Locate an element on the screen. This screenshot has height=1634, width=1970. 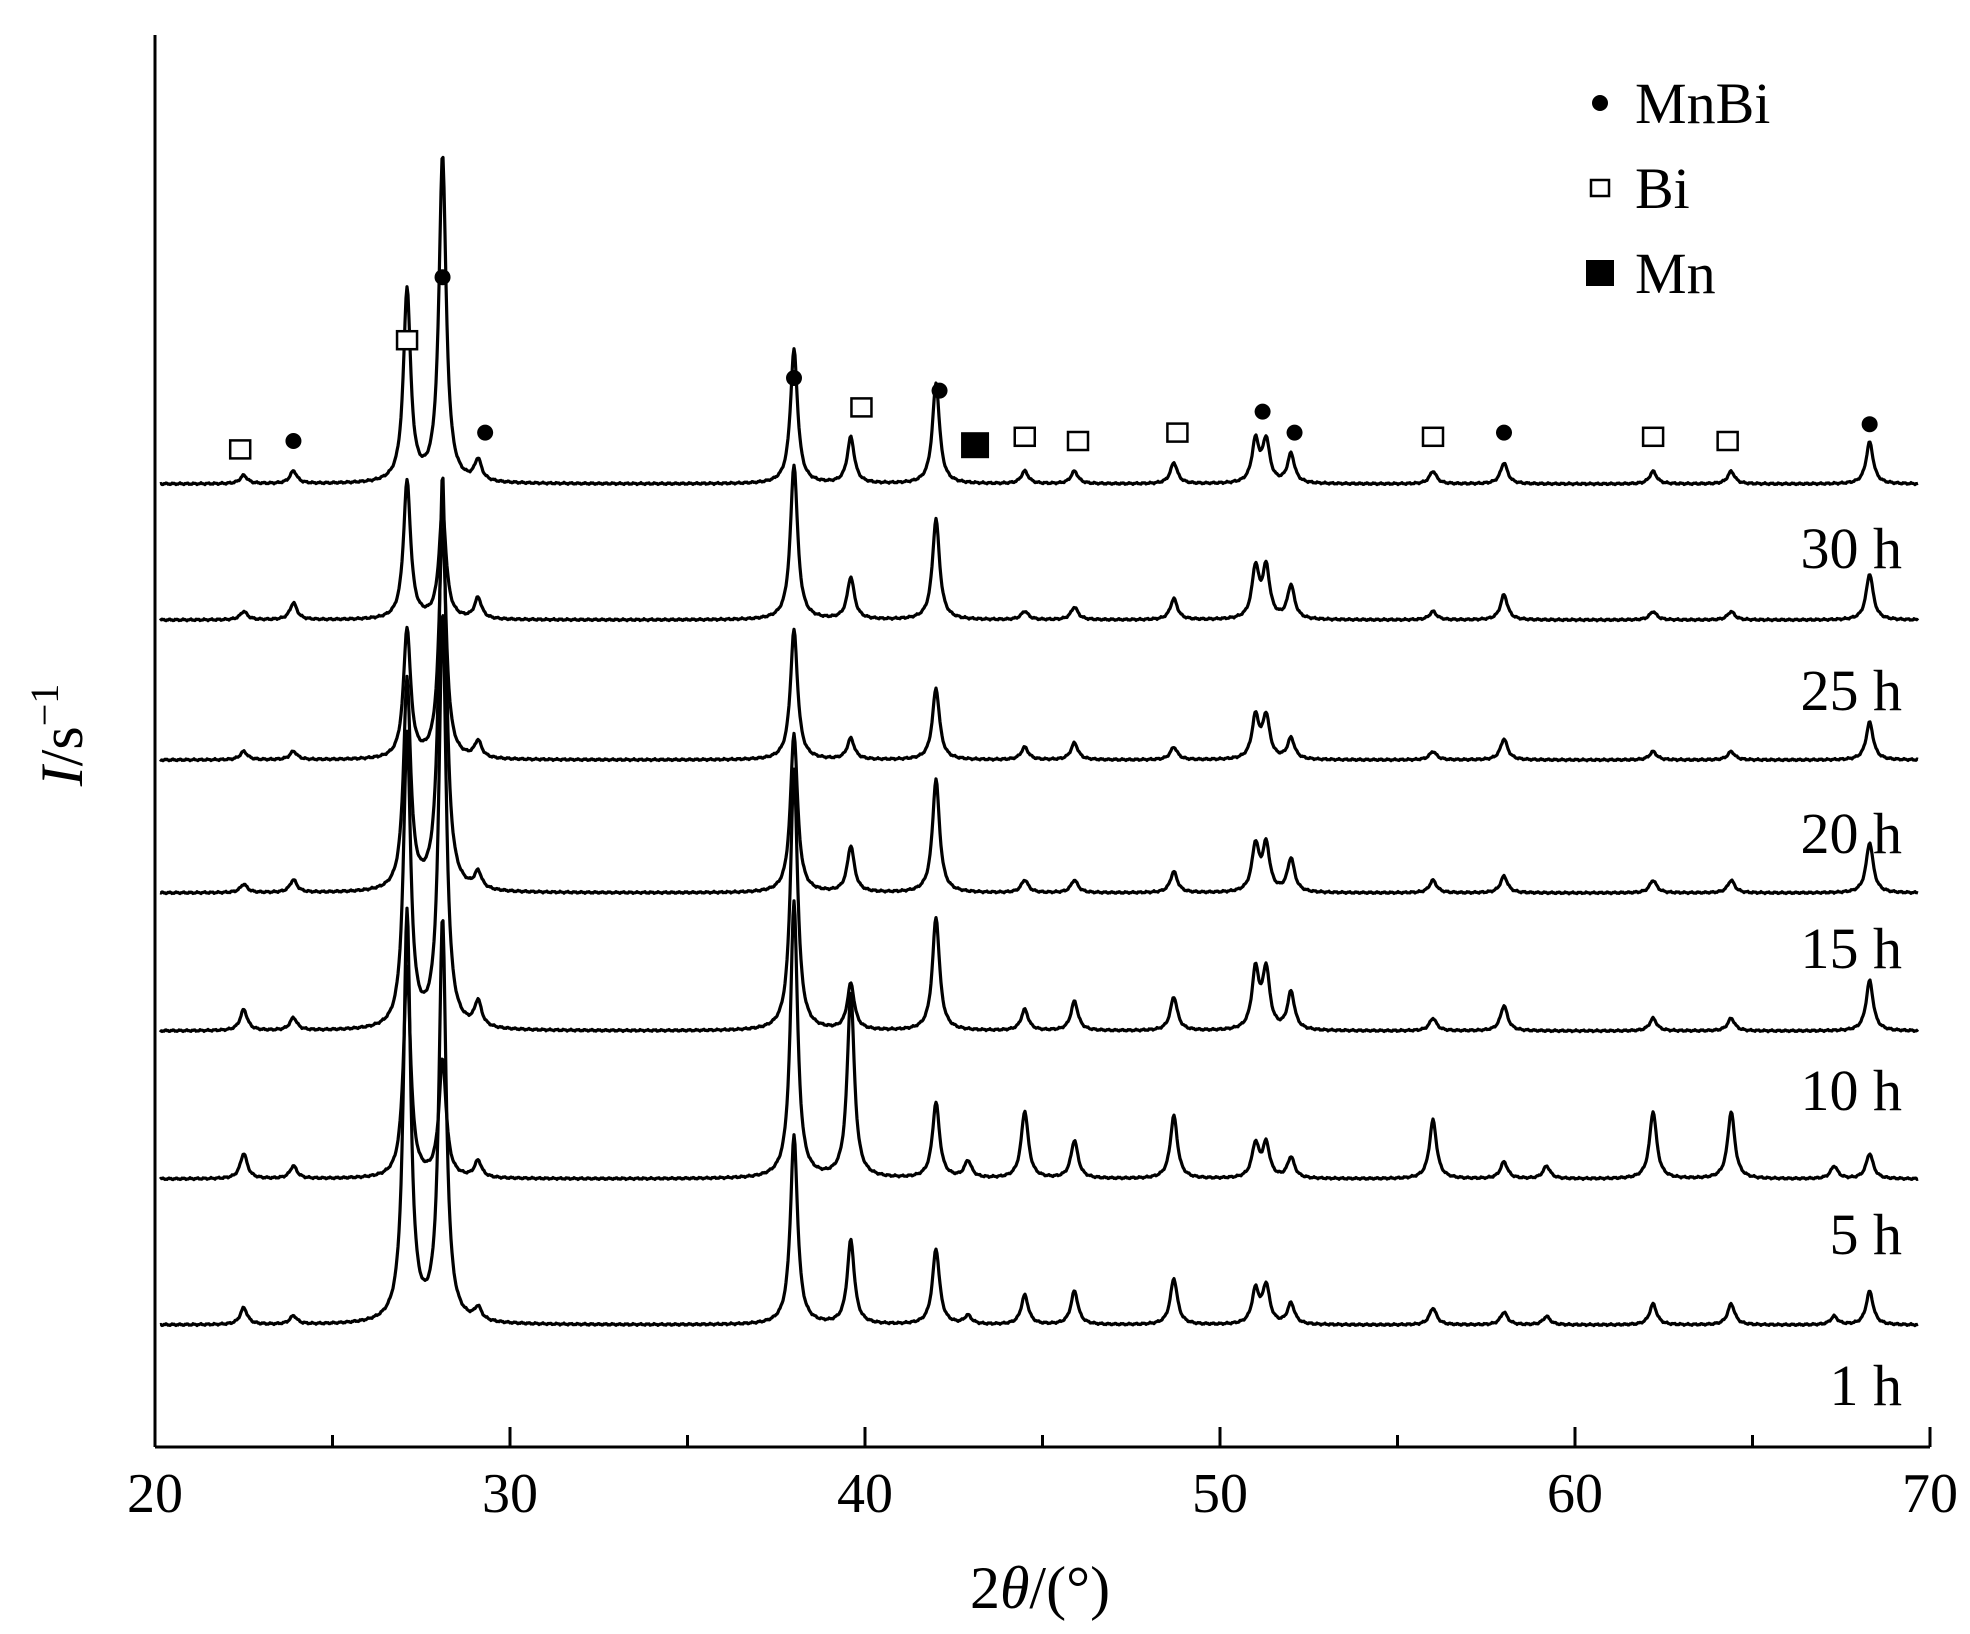
x-tick-label: 40 is located at coordinates (865, 1494).